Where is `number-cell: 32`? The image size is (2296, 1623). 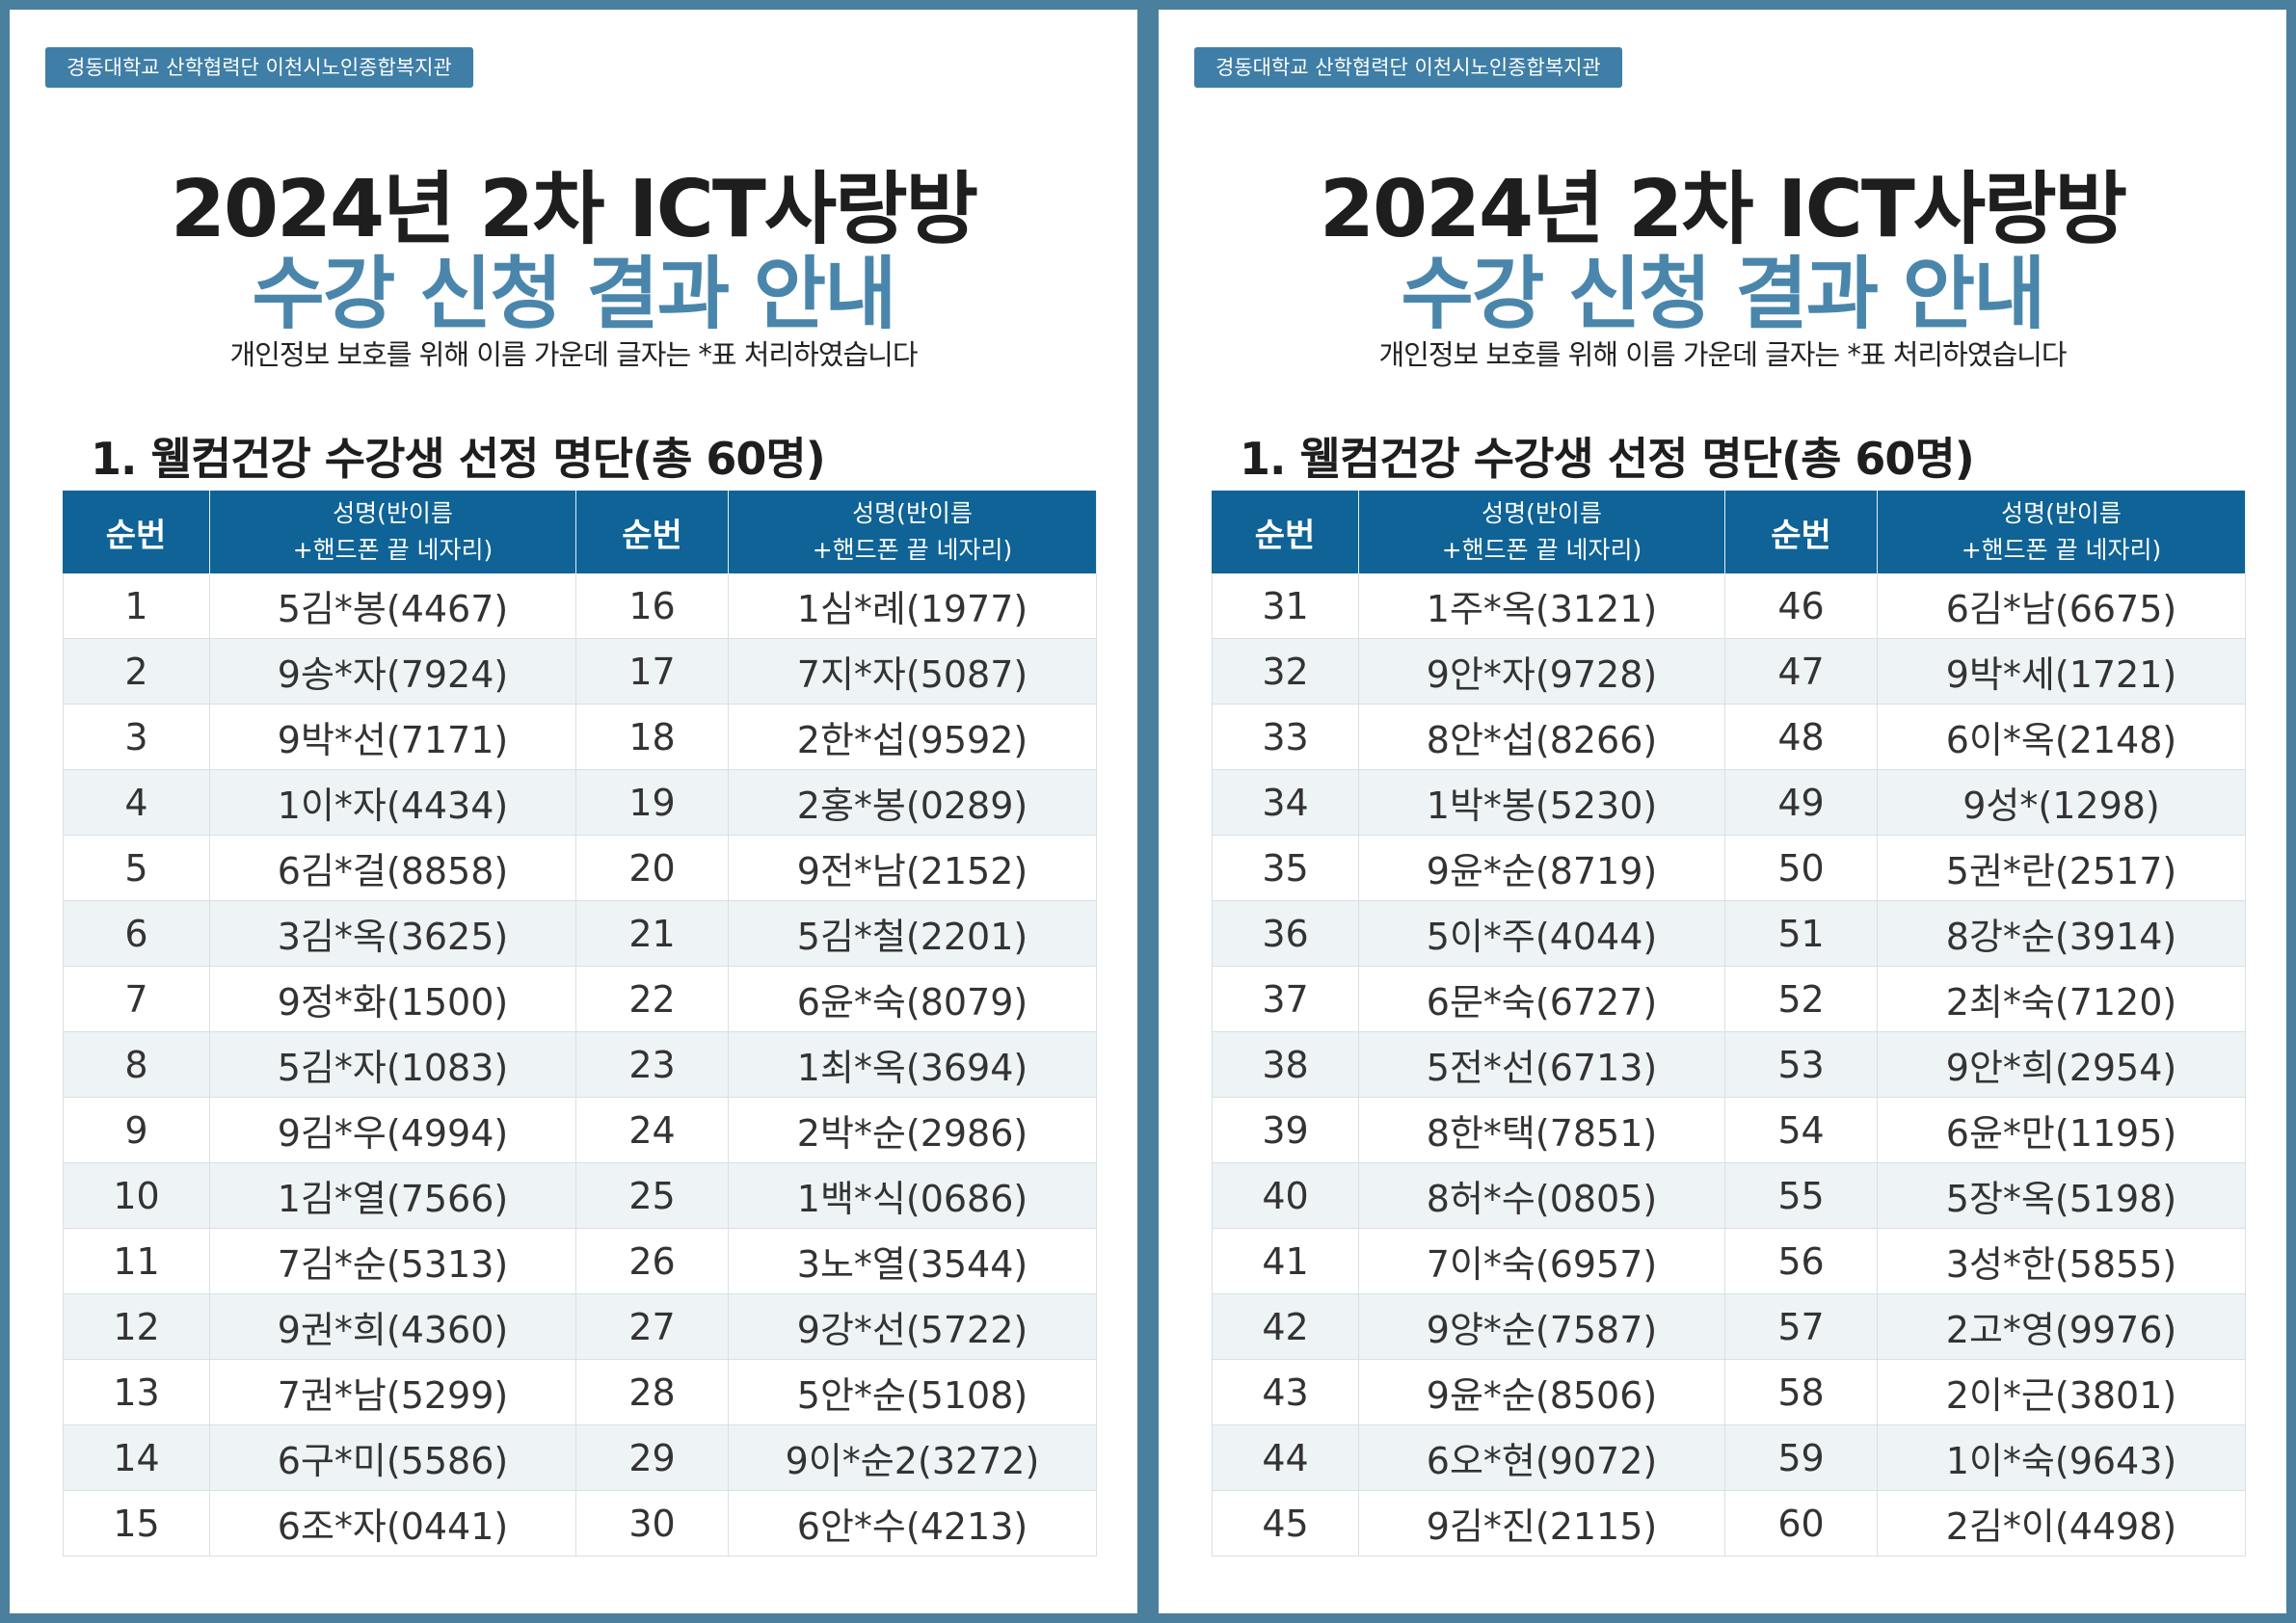
number-cell: 32 is located at coordinates (1285, 672).